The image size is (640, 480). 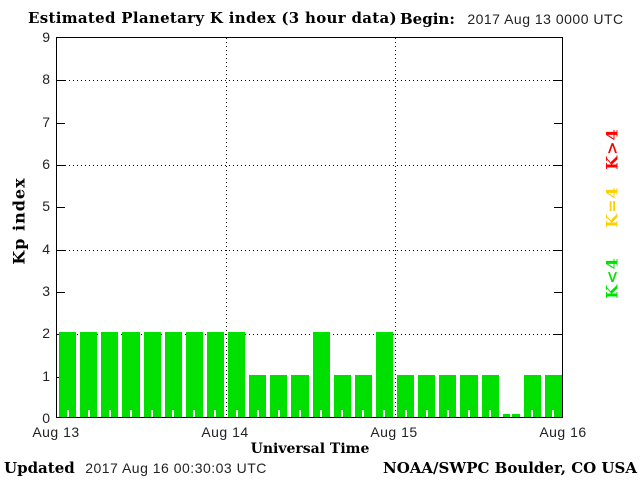 I want to click on x-day-label-0: Aug 13, so click(x=56, y=432).